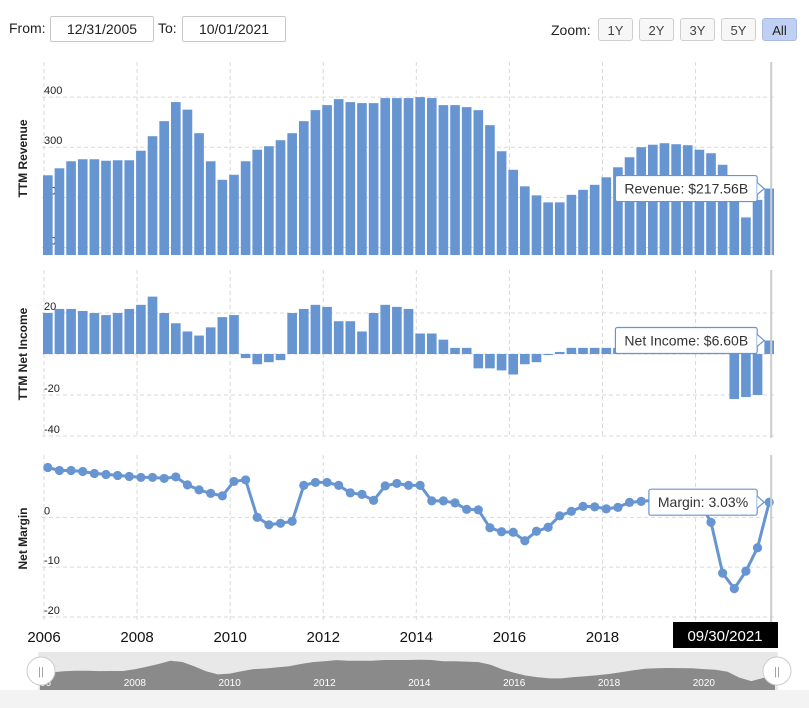  I want to click on navigator-tick-label: 2014, so click(419, 683).